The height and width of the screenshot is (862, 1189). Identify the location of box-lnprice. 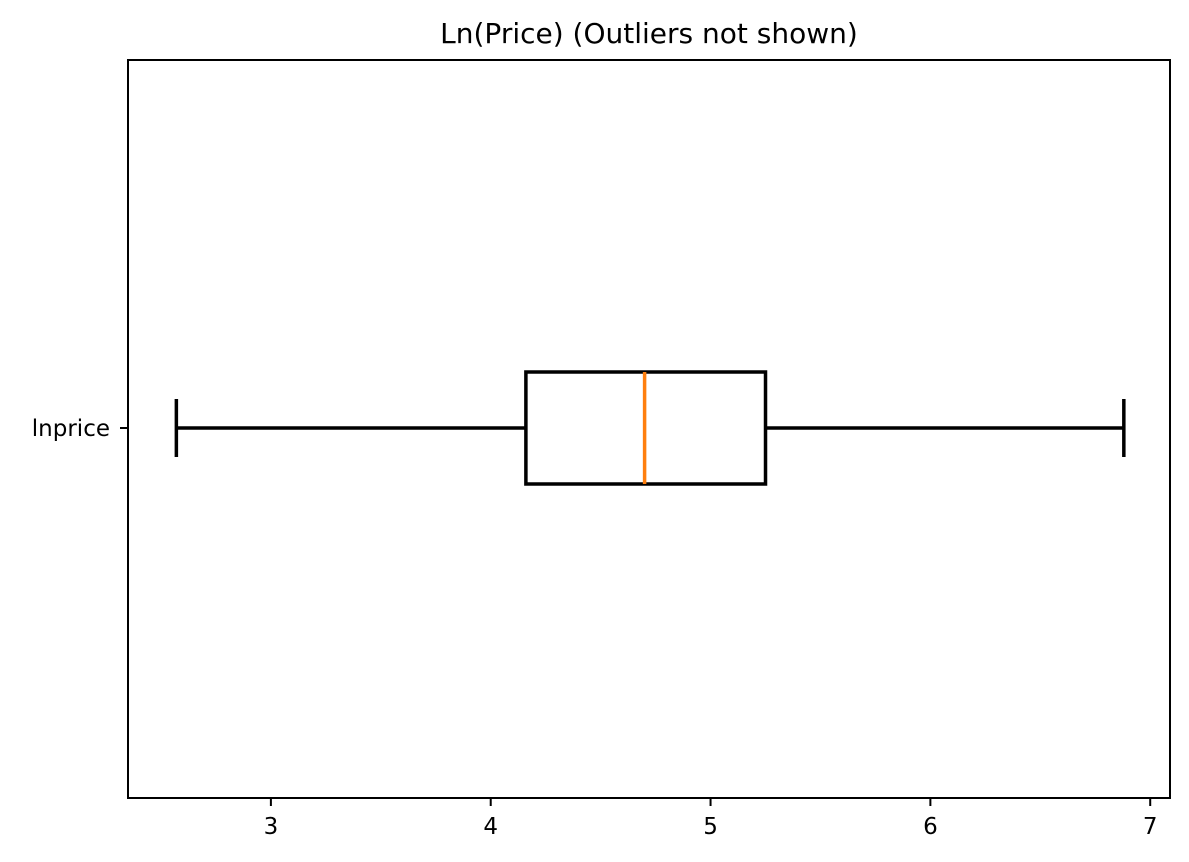
(650, 428).